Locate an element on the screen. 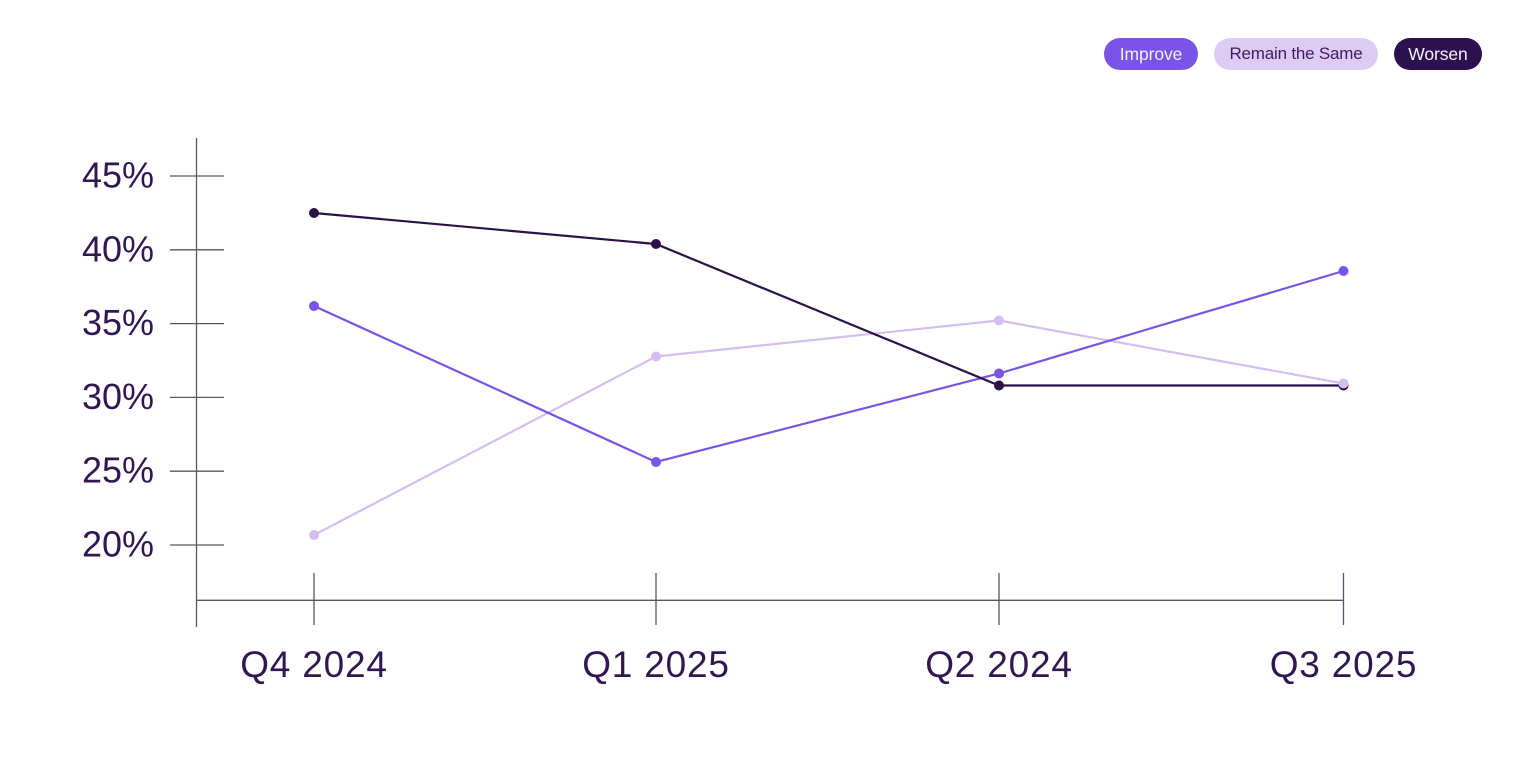 This screenshot has height=778, width=1536. svg-text: 20% is located at coordinates (118, 544).